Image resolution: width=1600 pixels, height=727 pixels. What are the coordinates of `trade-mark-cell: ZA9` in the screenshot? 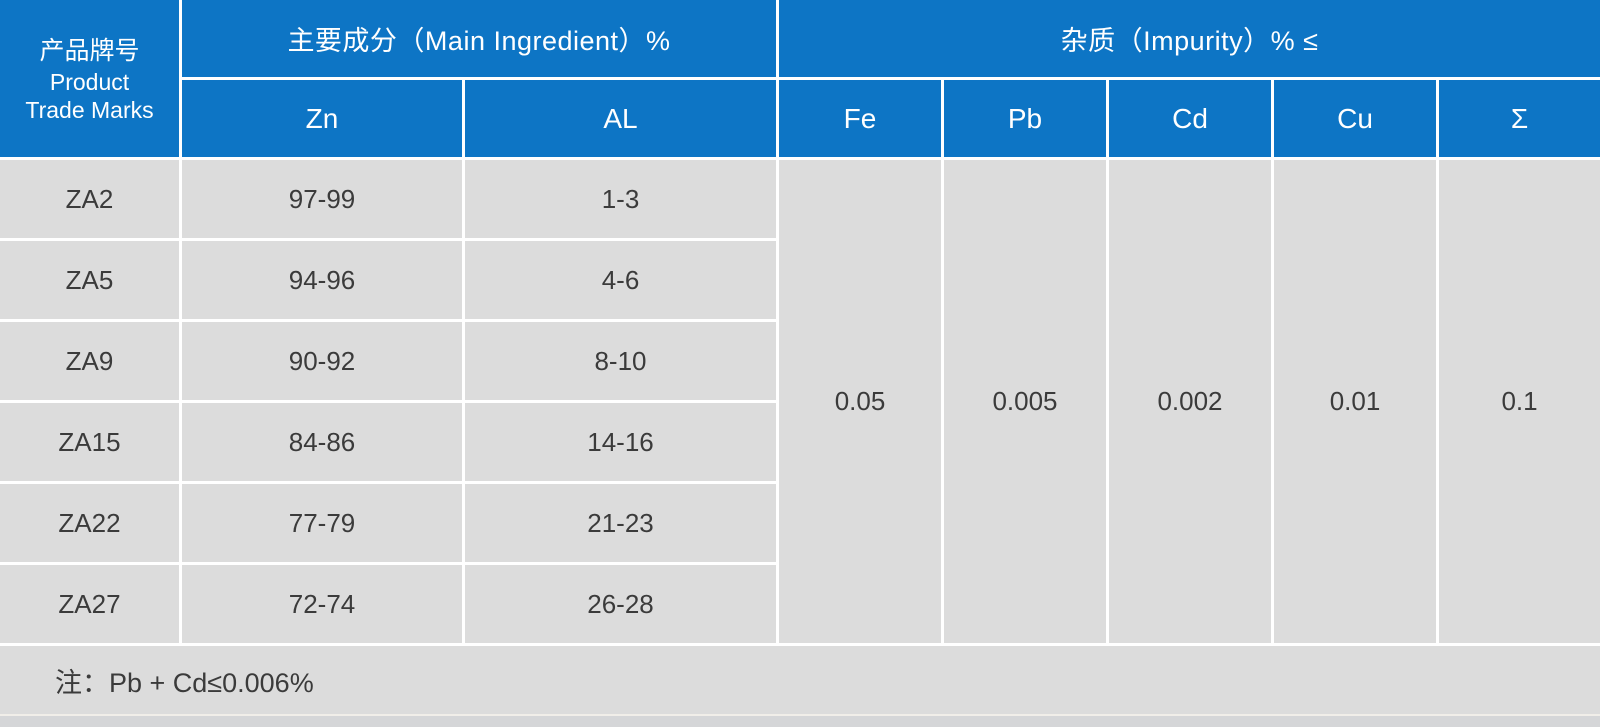 It's located at (89, 361).